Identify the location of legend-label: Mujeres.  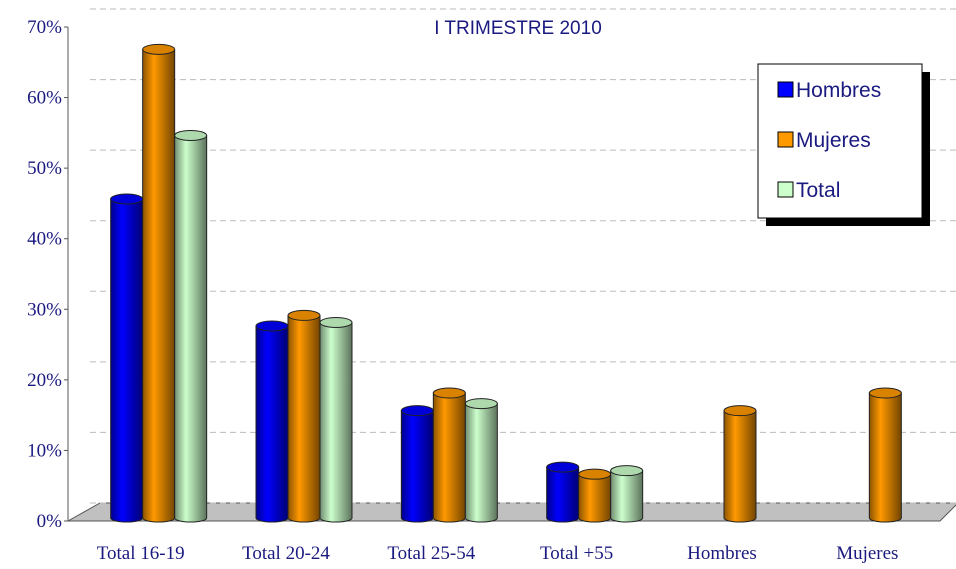
(833, 140).